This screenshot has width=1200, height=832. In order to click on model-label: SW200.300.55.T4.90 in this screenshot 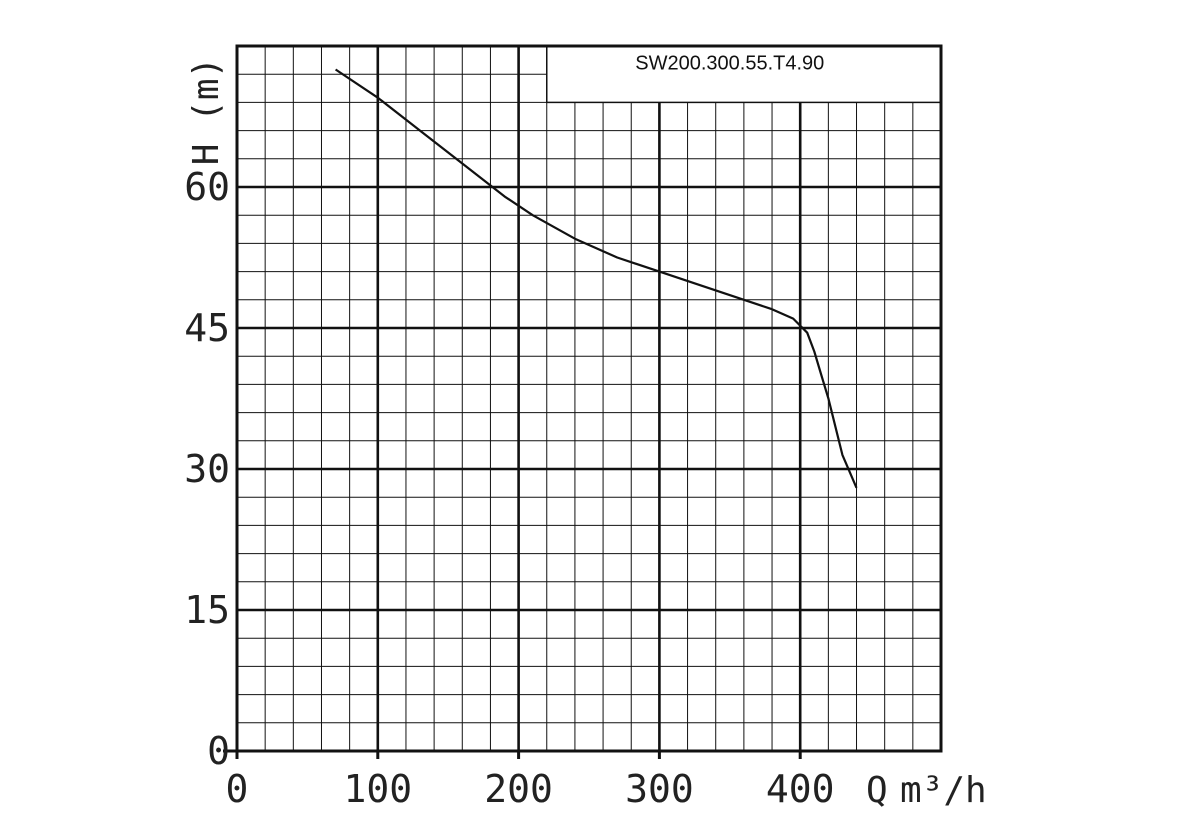, I will do `click(729, 64)`.